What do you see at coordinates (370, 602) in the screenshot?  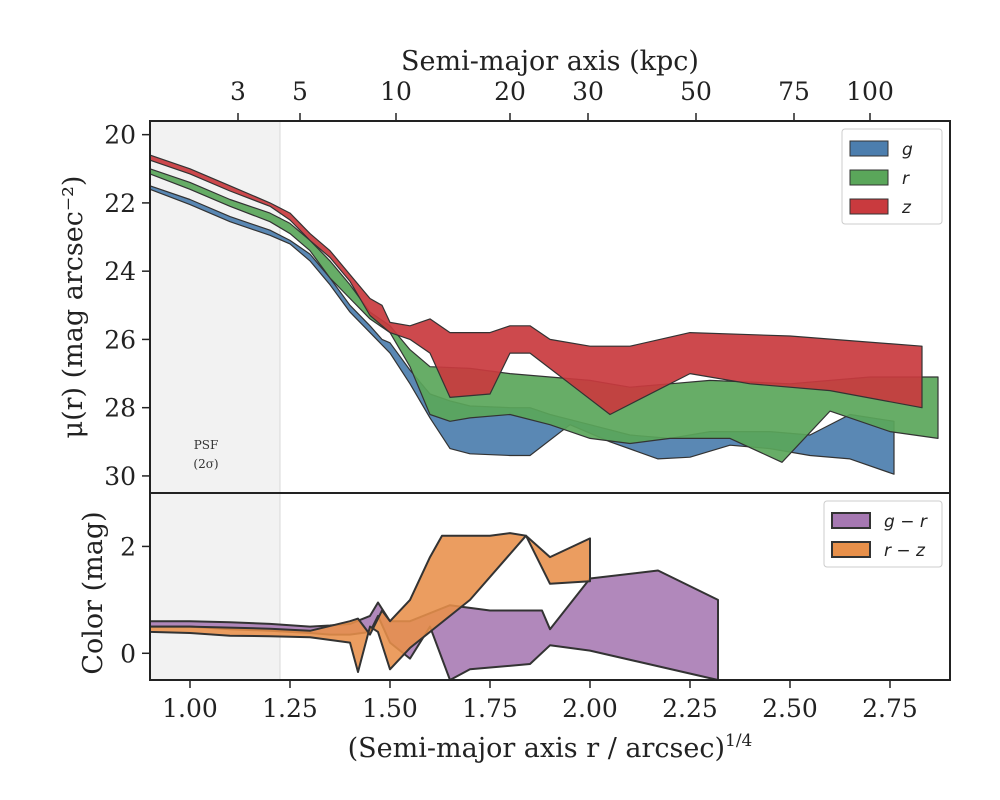 I see `series-band-r-z` at bounding box center [370, 602].